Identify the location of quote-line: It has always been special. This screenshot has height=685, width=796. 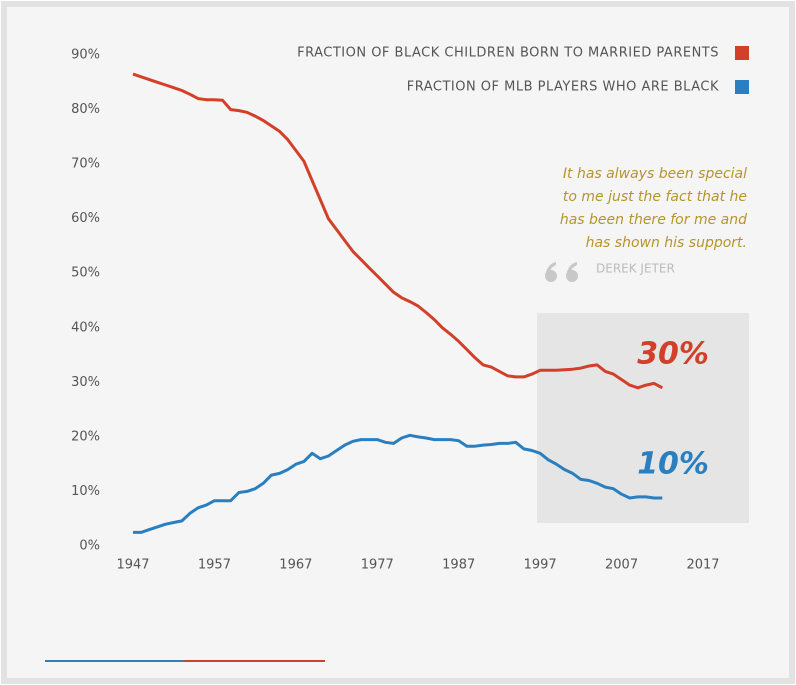
(655, 174).